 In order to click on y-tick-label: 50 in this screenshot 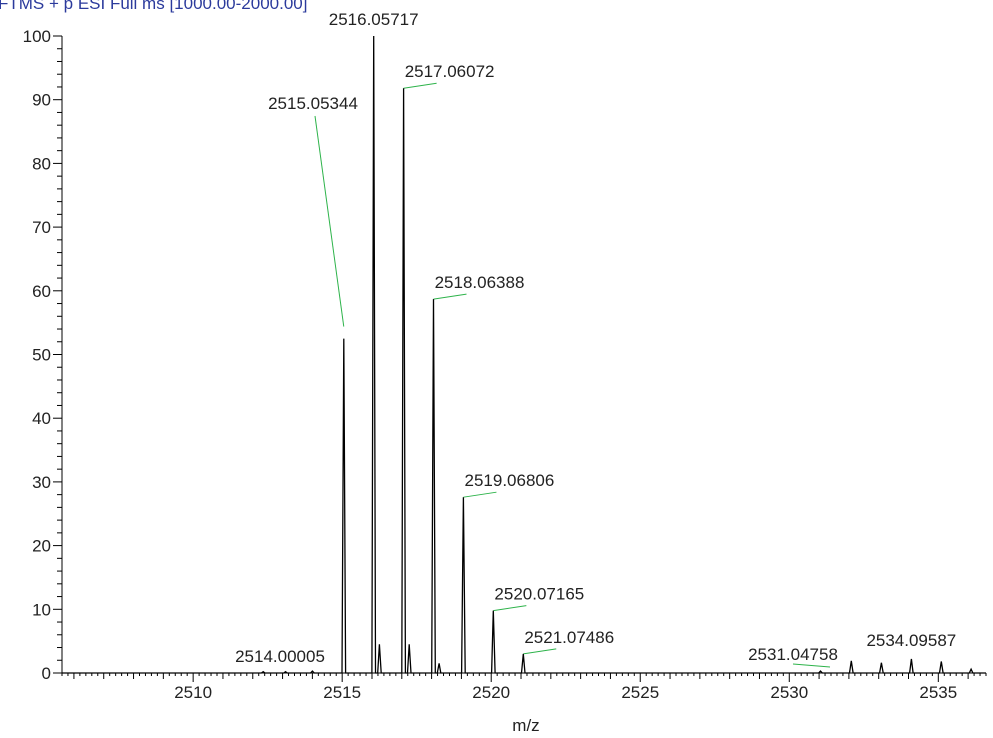, I will do `click(41, 355)`.